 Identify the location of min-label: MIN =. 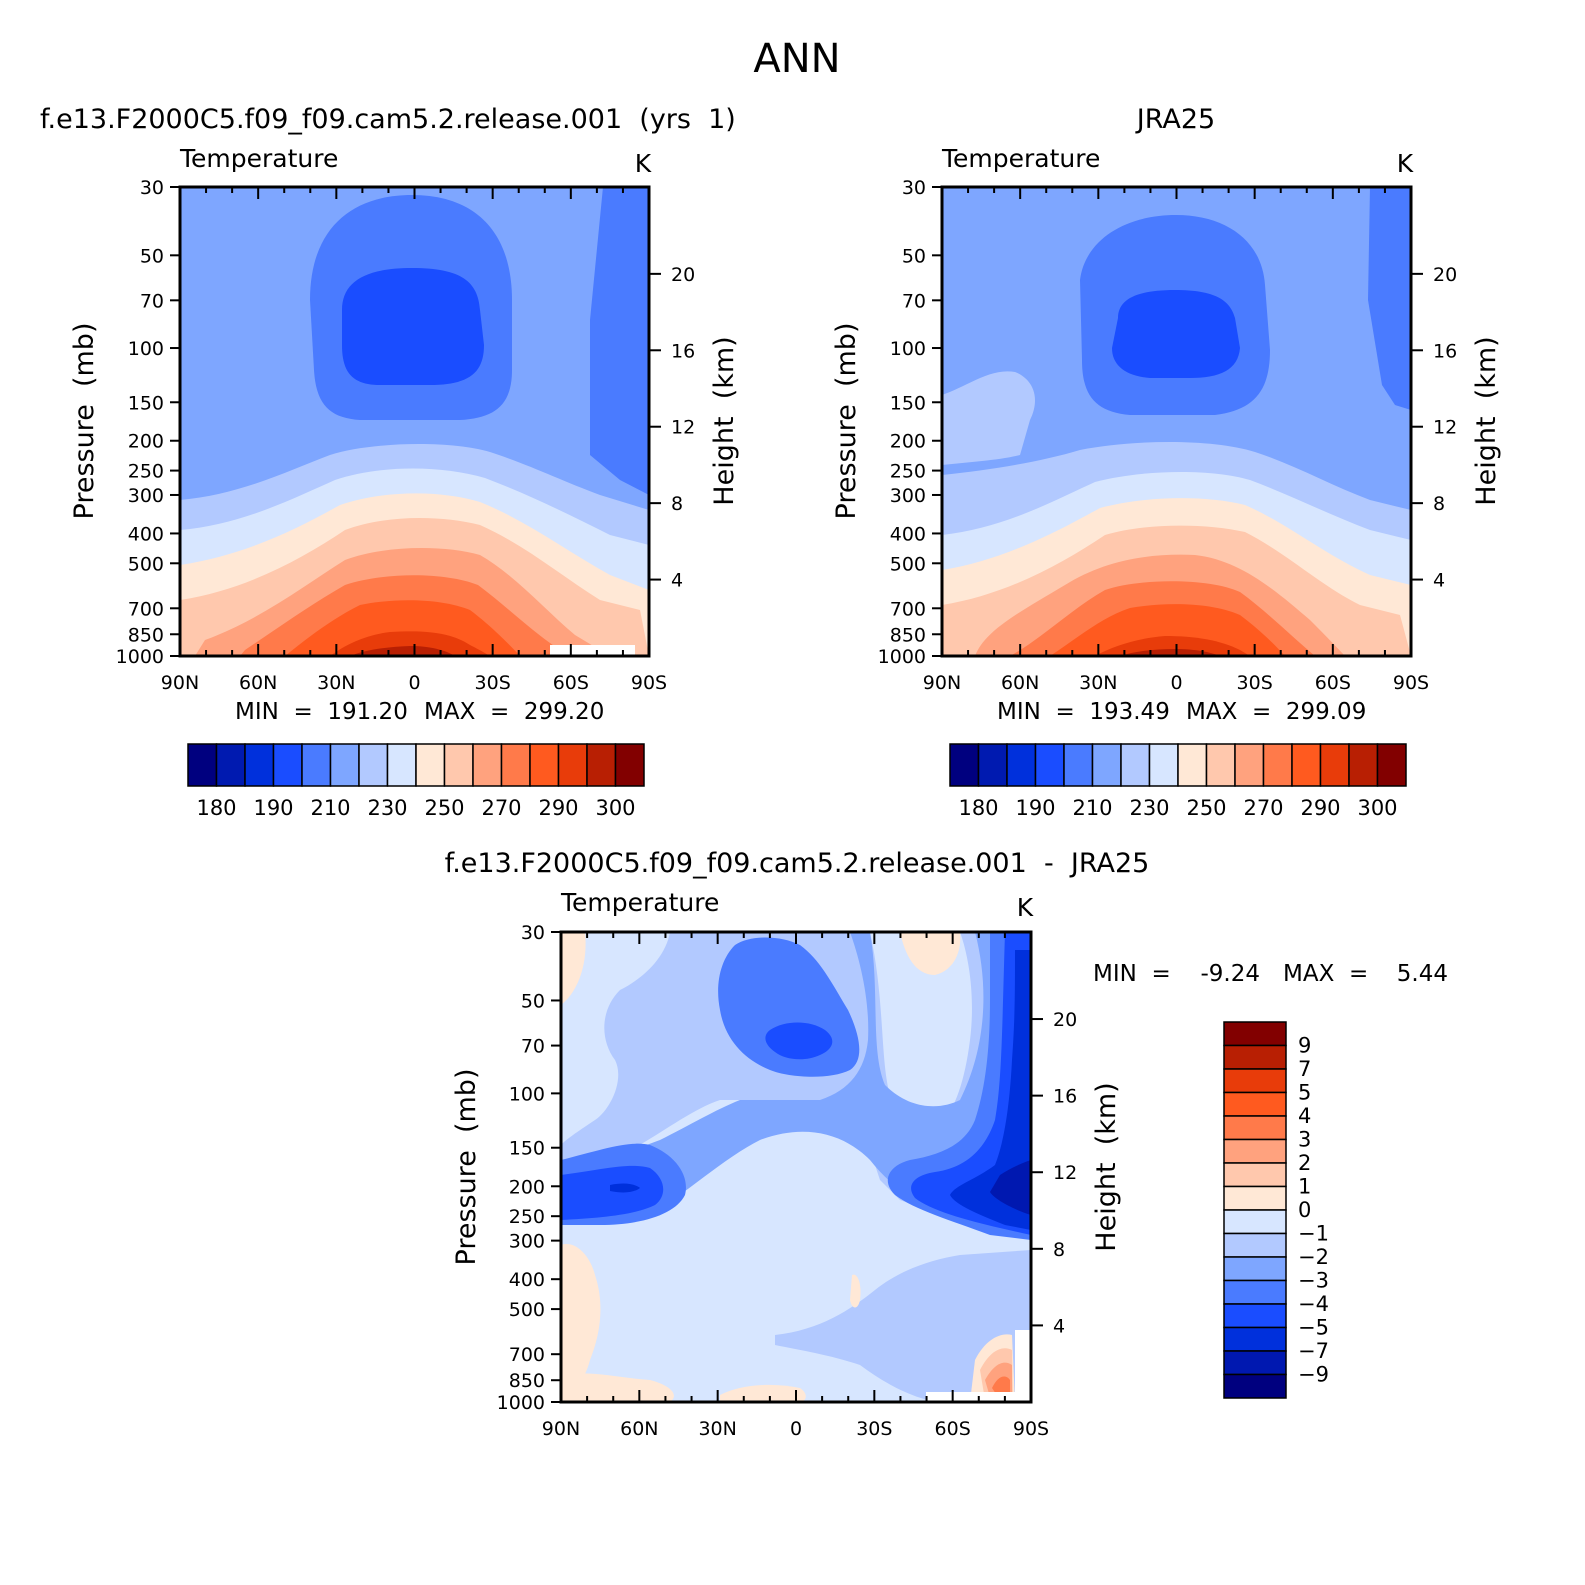
(1132, 974).